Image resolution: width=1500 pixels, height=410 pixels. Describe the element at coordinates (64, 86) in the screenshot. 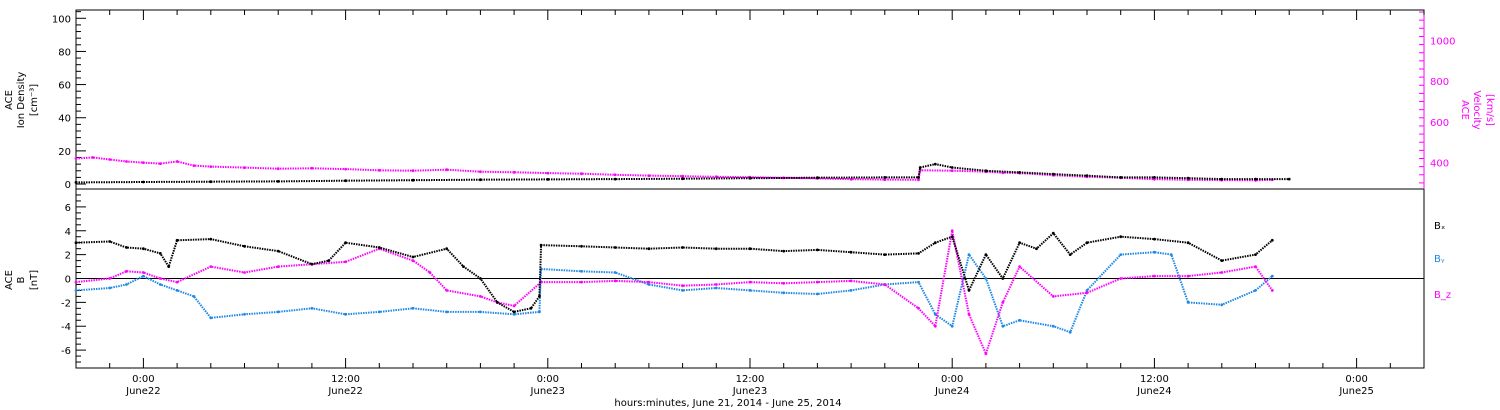

I see `density-tick-label: 60` at that location.